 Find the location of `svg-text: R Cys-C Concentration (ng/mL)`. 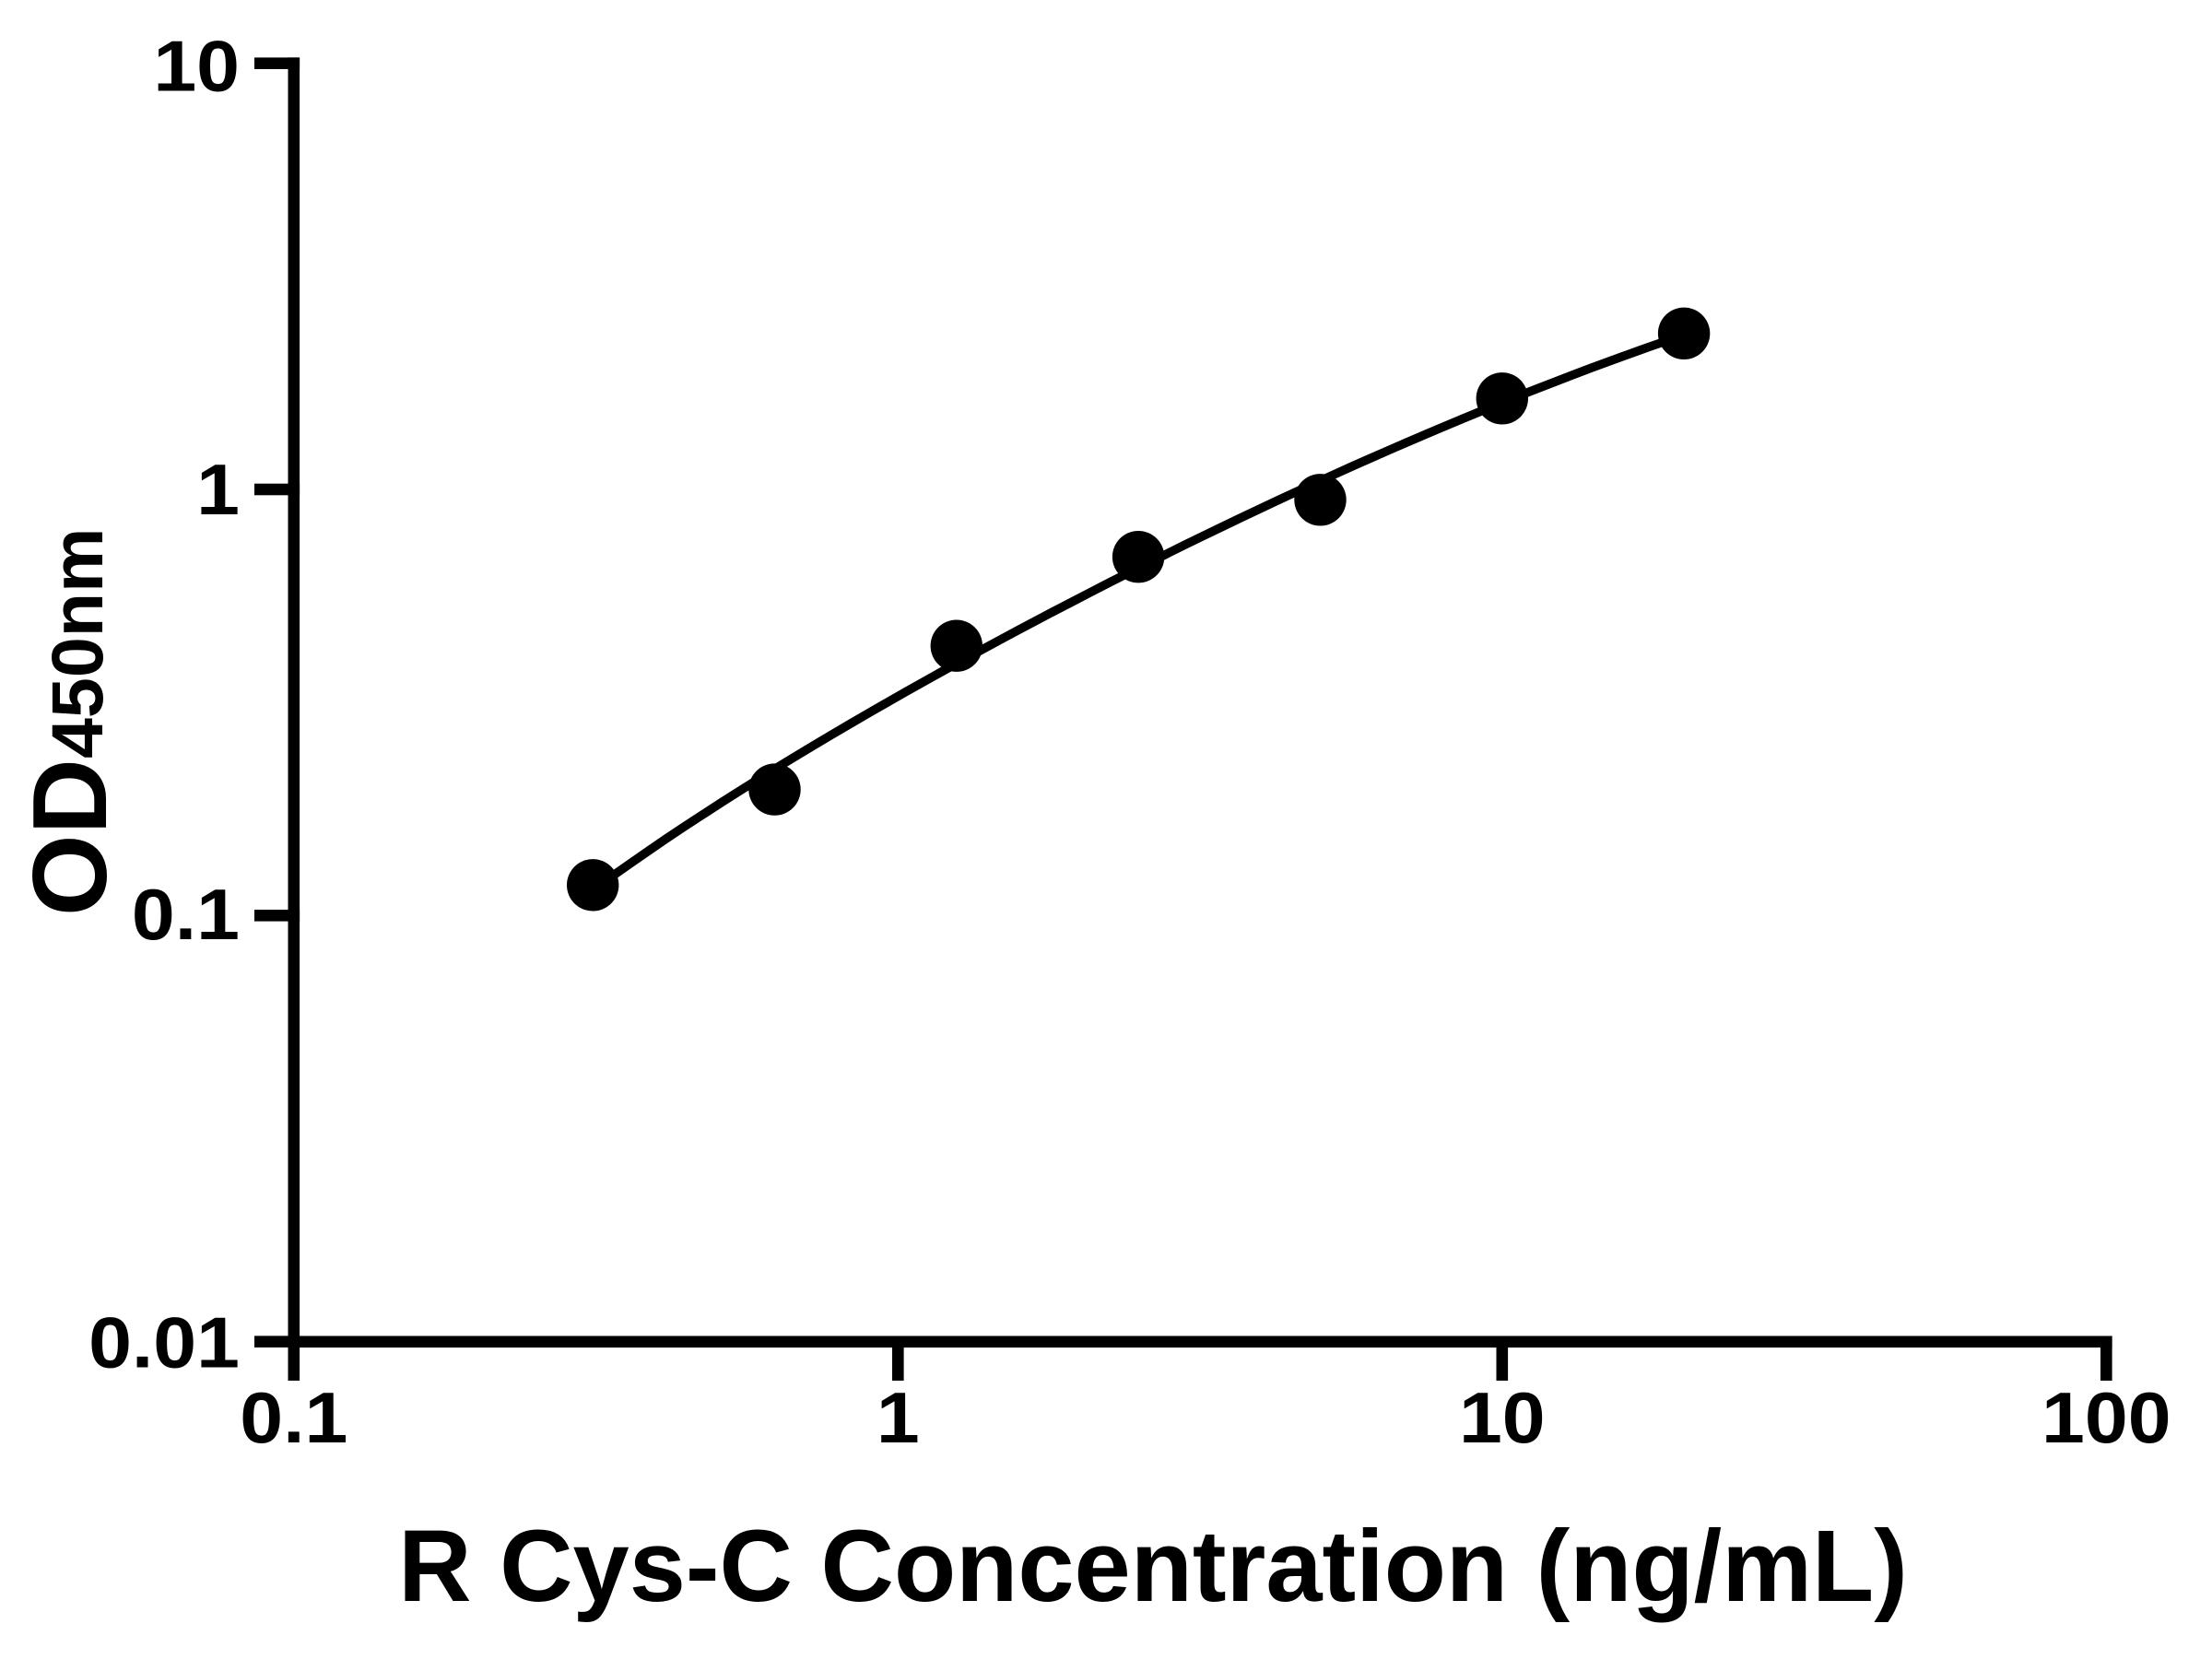

svg-text: R Cys-C Concentration (ng/mL) is located at coordinates (1153, 1566).